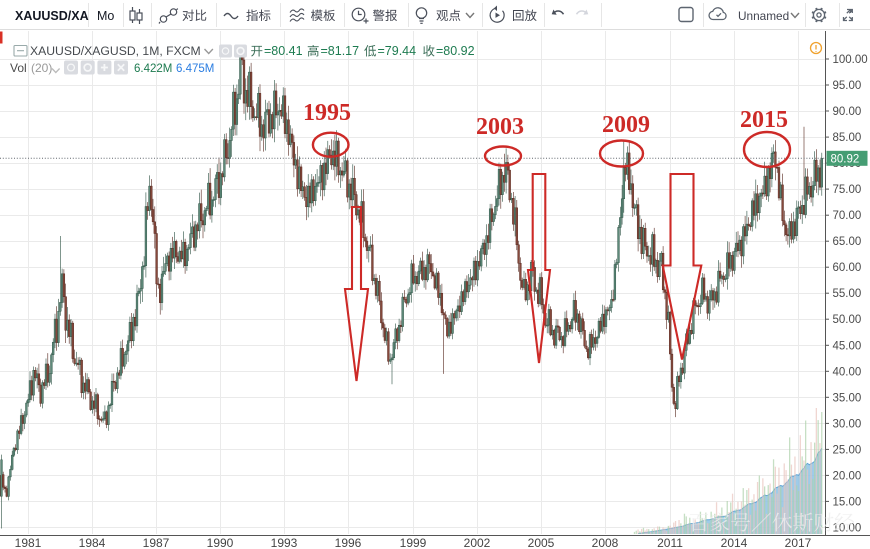 This screenshot has width=870, height=549. What do you see at coordinates (847, 346) in the screenshot?
I see `svg-text: 45.00` at bounding box center [847, 346].